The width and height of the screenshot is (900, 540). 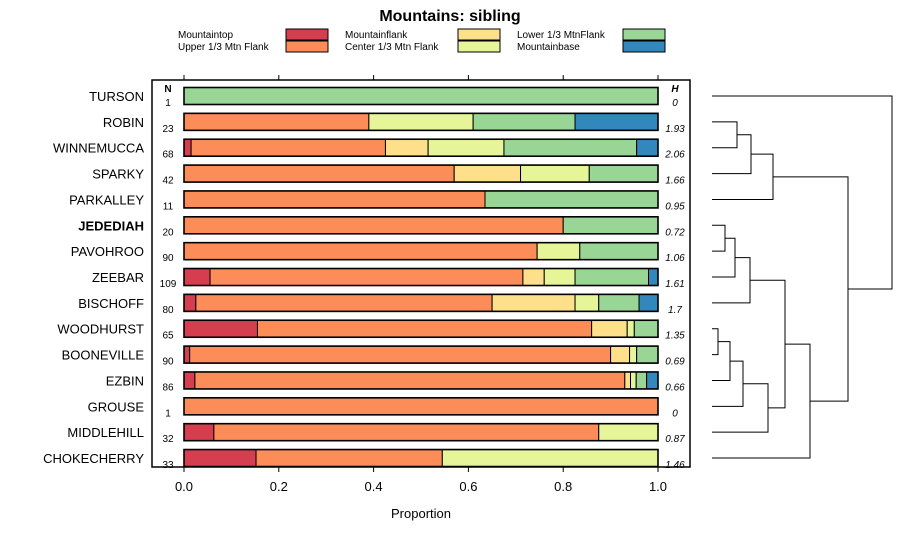 What do you see at coordinates (373, 356) in the screenshot?
I see `row-booneville: BOONEVILLE 90 0.69` at bounding box center [373, 356].